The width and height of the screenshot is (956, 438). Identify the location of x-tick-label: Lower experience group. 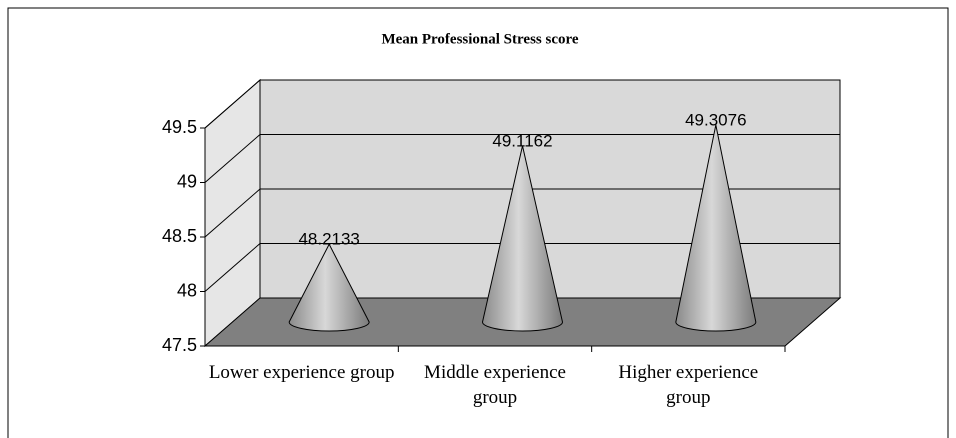
(301, 372).